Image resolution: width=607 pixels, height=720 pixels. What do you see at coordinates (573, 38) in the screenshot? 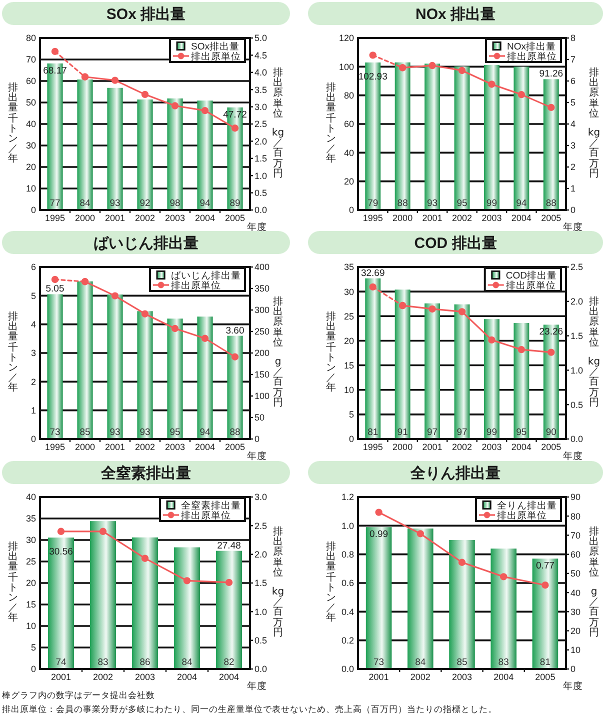
I see `y2-tick-label: 8` at bounding box center [573, 38].